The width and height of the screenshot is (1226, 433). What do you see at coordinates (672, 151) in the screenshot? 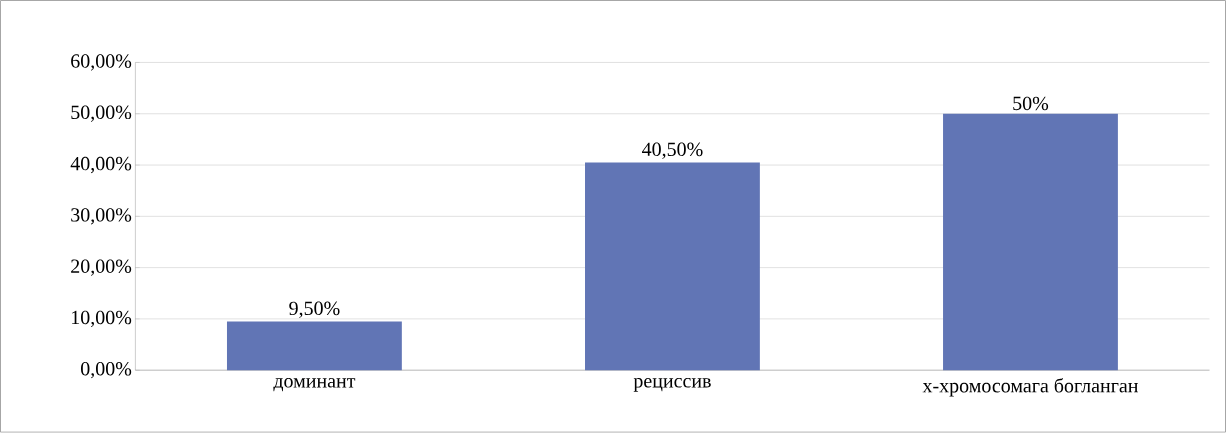
I see `data-label: 40,50%` at bounding box center [672, 151].